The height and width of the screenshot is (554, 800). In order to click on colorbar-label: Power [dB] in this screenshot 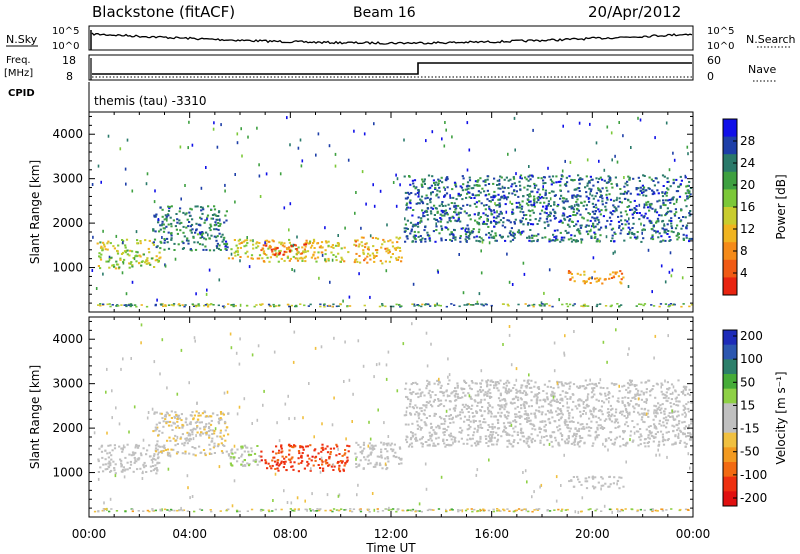, I will do `click(781, 206)`.